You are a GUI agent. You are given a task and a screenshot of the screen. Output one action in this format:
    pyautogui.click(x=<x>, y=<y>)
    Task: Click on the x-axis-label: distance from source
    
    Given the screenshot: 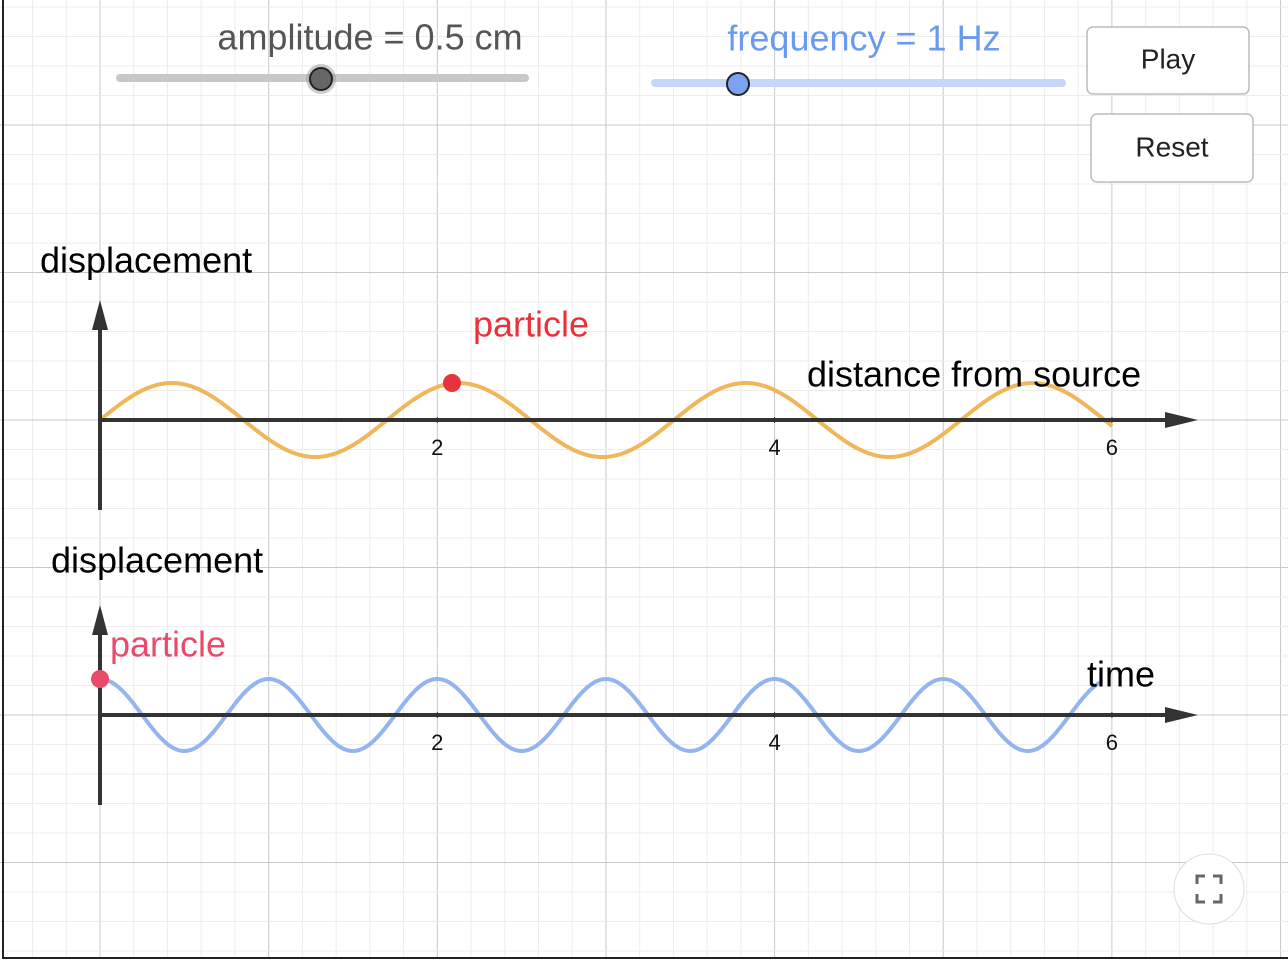 What is the action you would take?
    pyautogui.click(x=974, y=374)
    